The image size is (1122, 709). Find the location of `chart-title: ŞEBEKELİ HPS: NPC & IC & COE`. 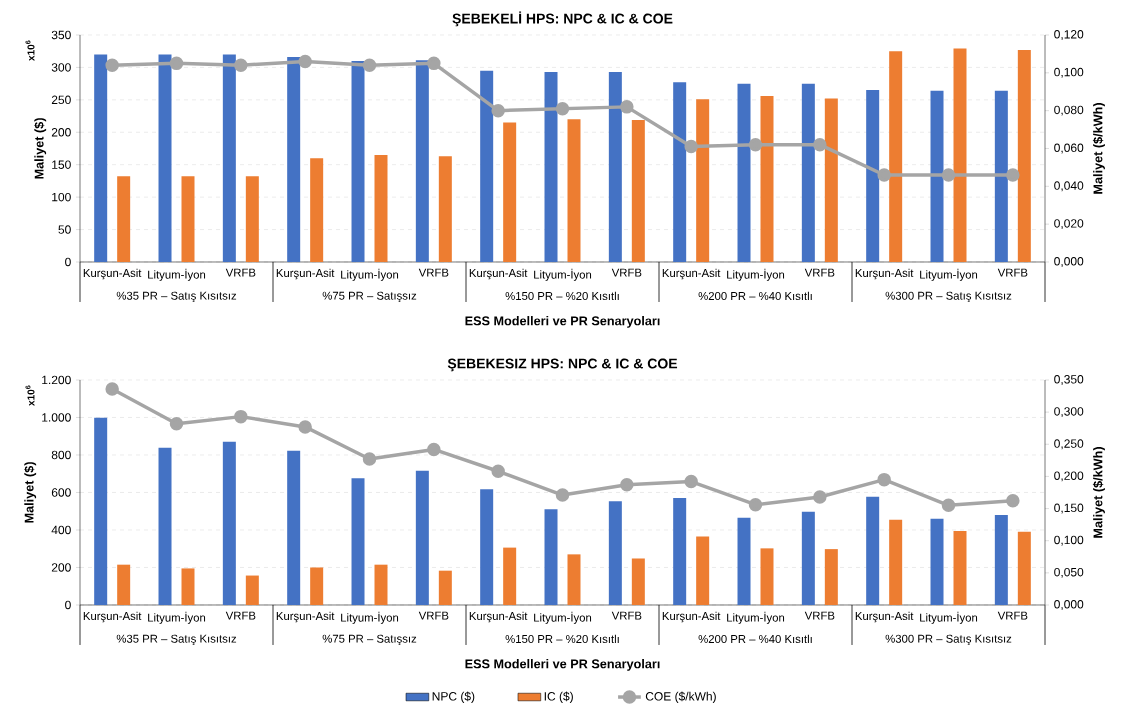

chart-title: ŞEBEKELİ HPS: NPC & IC & COE is located at coordinates (562, 19).